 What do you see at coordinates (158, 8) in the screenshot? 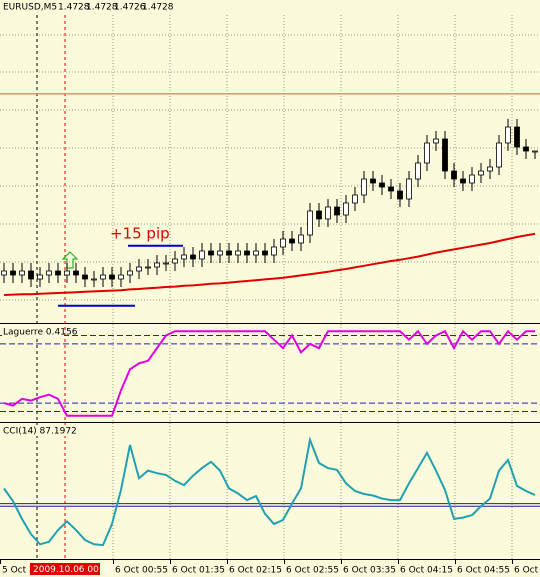
I see `header-close: 1.4728` at bounding box center [158, 8].